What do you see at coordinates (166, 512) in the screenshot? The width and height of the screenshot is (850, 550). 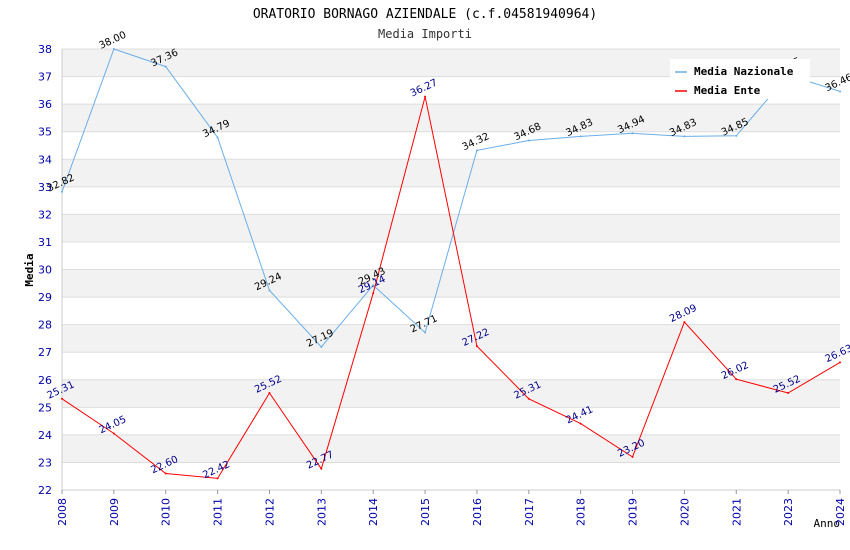 I see `x-tick-label: 2010` at bounding box center [166, 512].